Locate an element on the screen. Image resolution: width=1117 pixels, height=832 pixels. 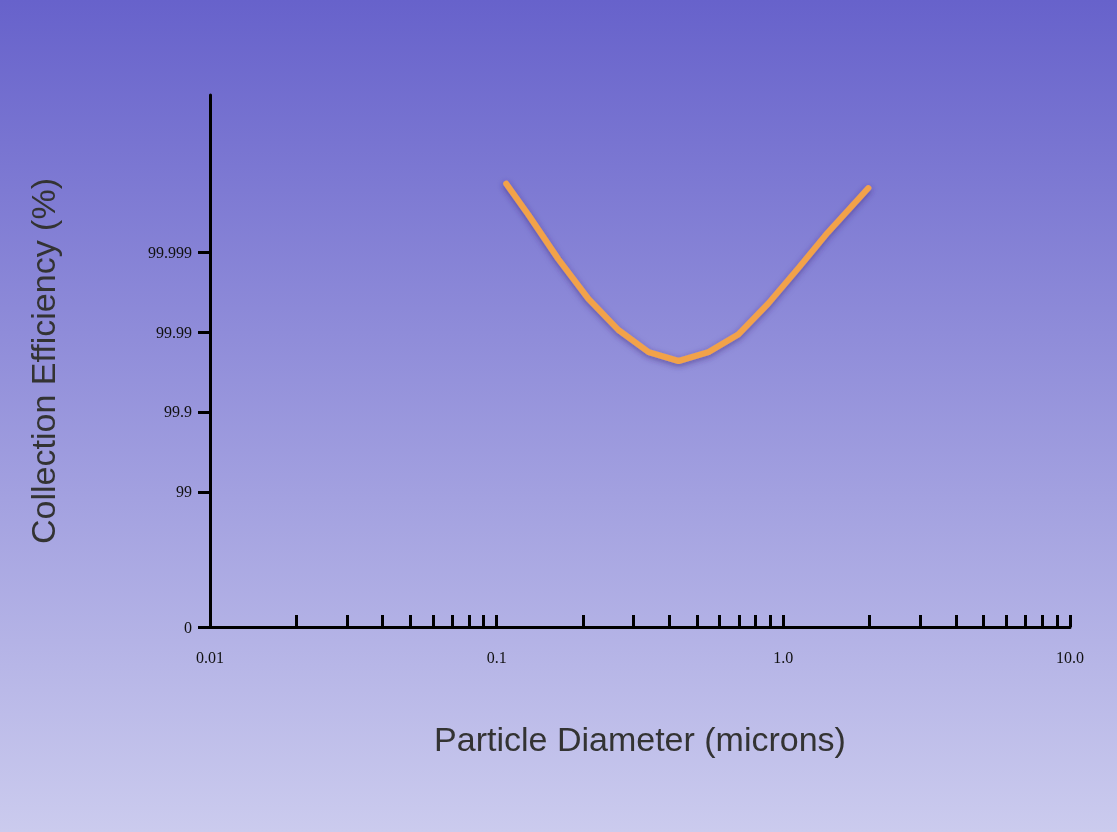
x-tick-label: 10.0 is located at coordinates (1070, 657).